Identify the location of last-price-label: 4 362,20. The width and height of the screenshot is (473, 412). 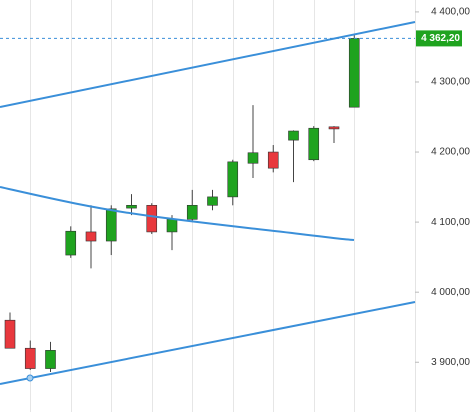
(440, 38).